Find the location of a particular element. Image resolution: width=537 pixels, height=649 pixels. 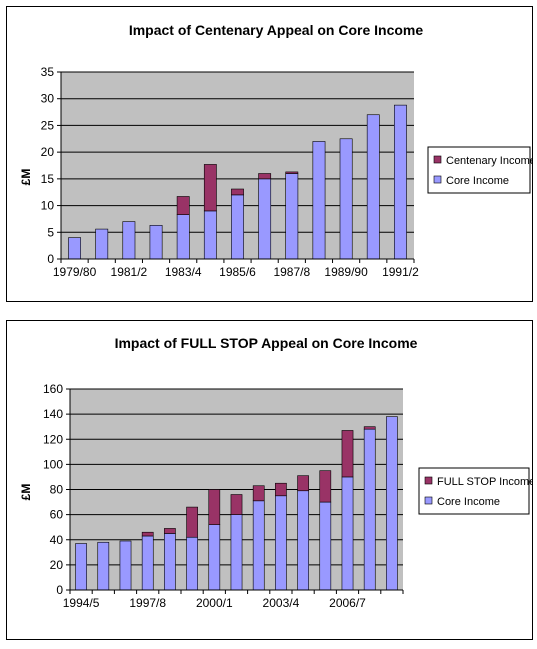

bar-appeal: FULL STOP Income 2002/3: 12 is located at coordinates (258, 493).